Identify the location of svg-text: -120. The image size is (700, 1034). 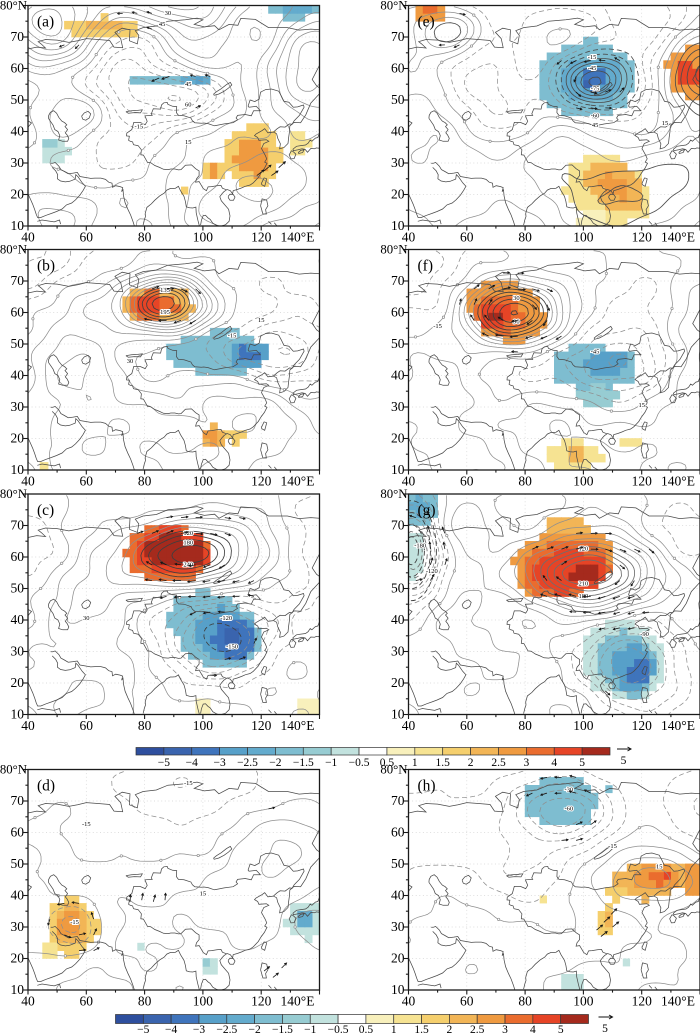
(432, 571).